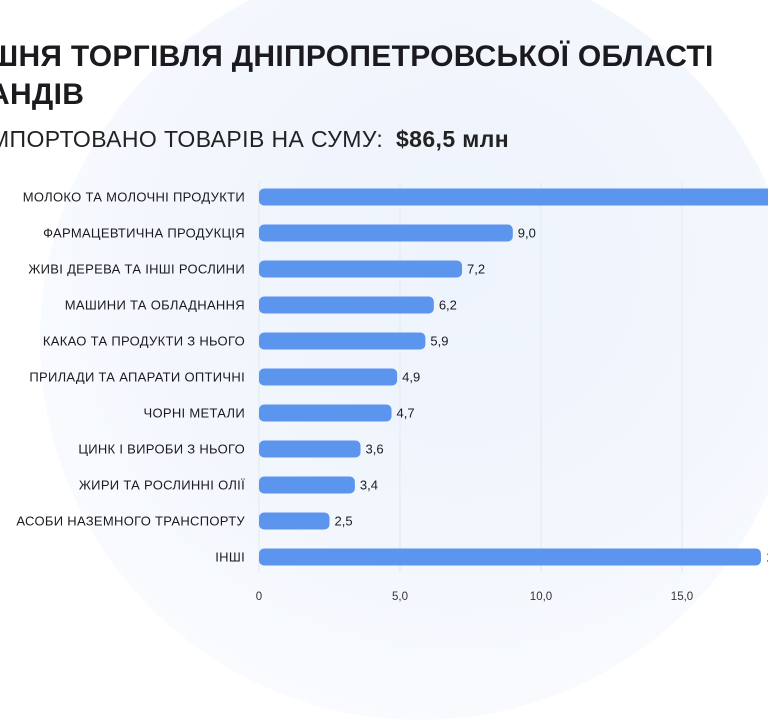  Describe the element at coordinates (439, 341) in the screenshot. I see `value-label: 5,9` at that location.